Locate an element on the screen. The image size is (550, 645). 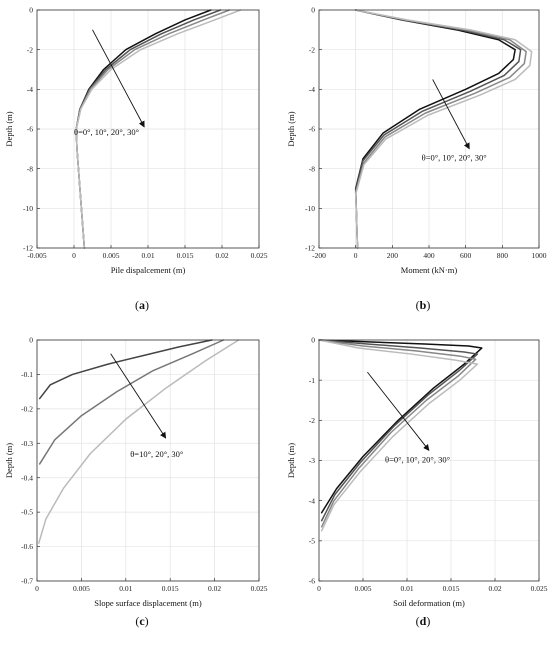
x-axis-label: Moment (kN·m) is located at coordinates (429, 270).